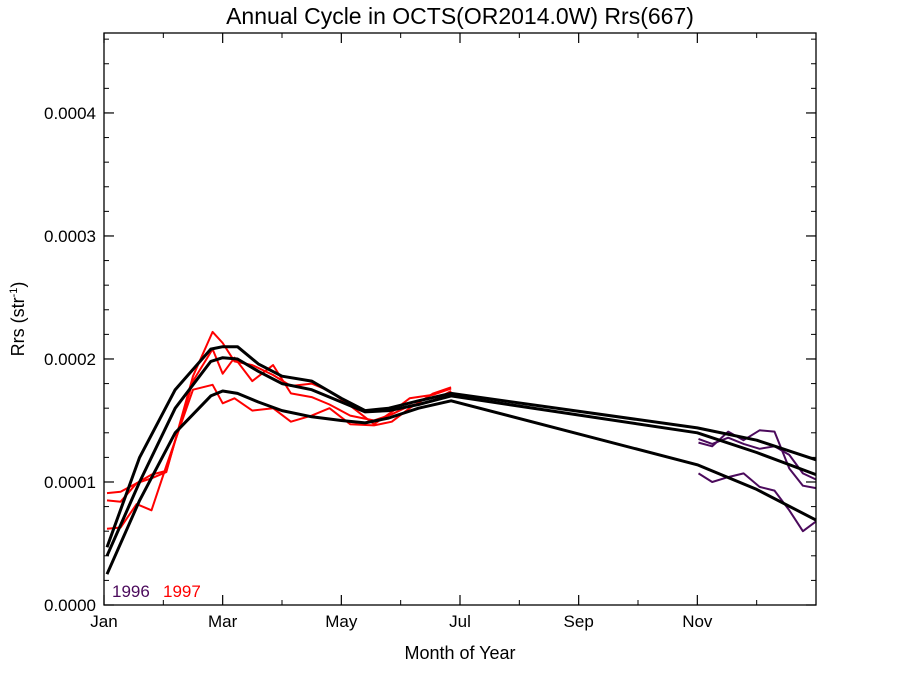  Describe the element at coordinates (223, 621) in the screenshot. I see `x-tick-label: Mar` at that location.